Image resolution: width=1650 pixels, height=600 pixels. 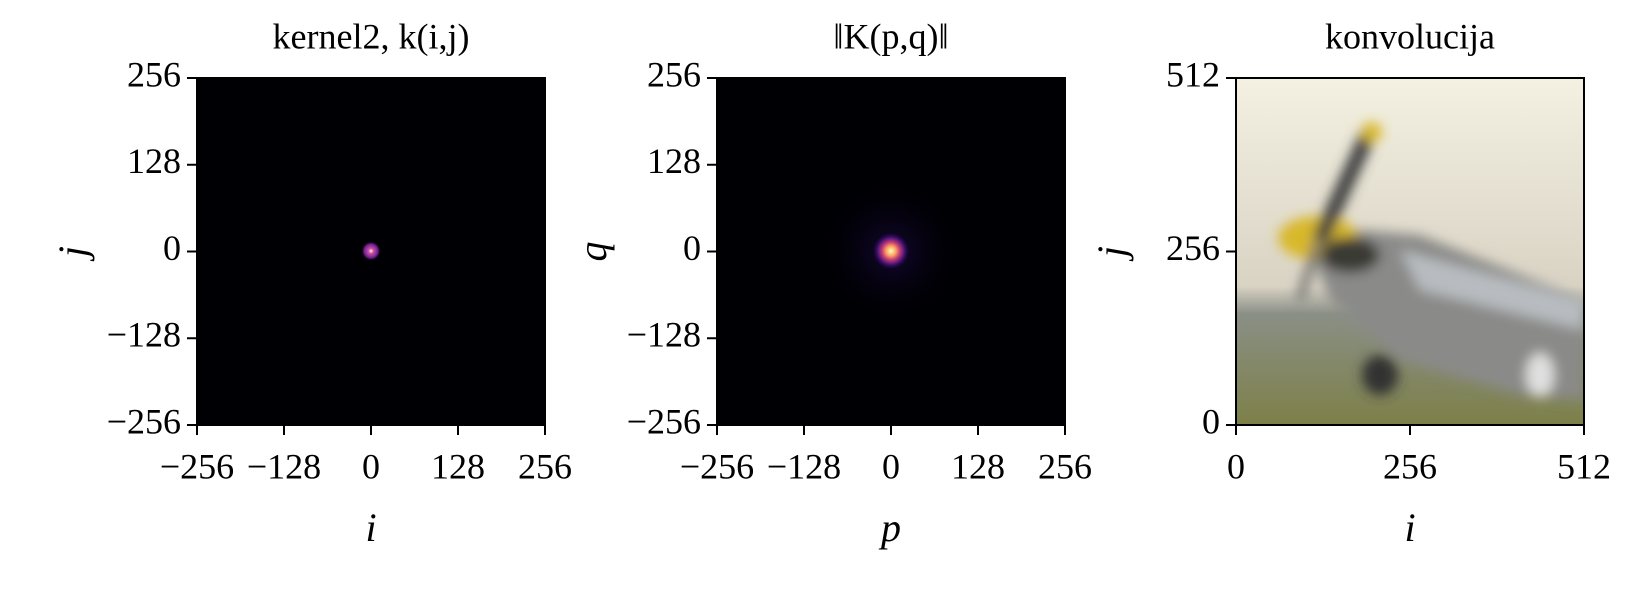 I want to click on y-axis-label: q, so click(x=592, y=252).